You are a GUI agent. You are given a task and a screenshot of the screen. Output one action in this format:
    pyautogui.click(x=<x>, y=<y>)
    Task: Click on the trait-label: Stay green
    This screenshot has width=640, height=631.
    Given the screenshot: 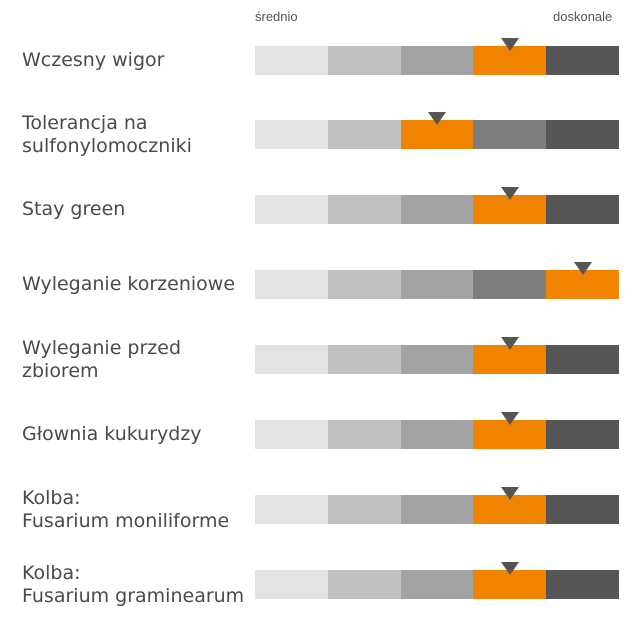 What is the action you would take?
    pyautogui.click(x=74, y=209)
    